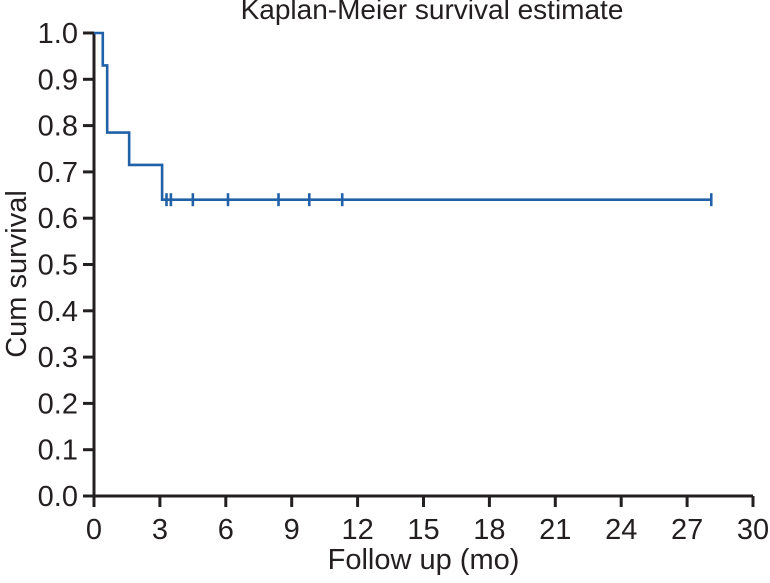 The height and width of the screenshot is (583, 770). Describe the element at coordinates (58, 219) in the screenshot. I see `y-tick-label: 0.6` at that location.